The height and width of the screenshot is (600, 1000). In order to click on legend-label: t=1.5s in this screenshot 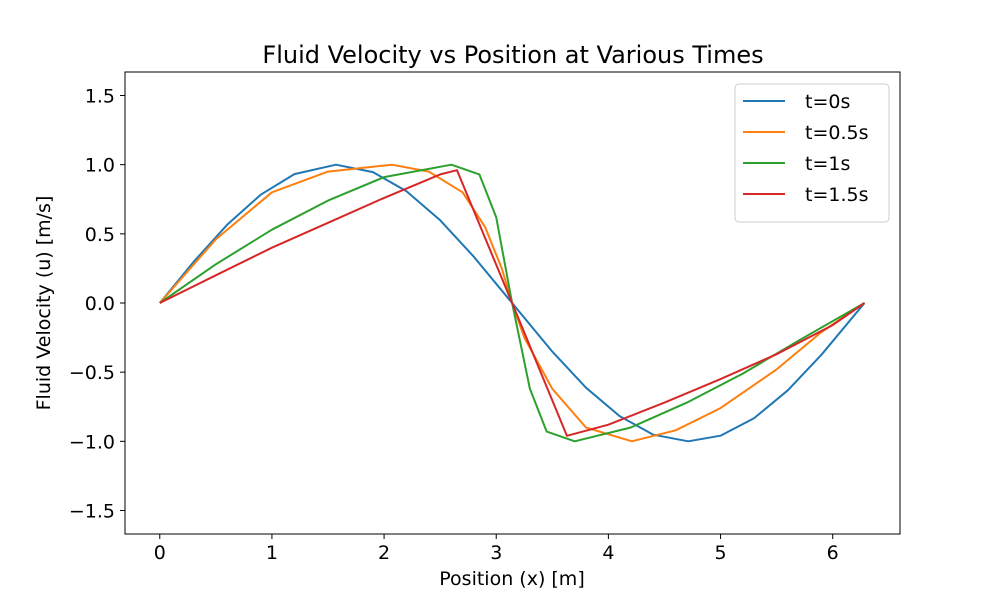, I will do `click(837, 195)`.